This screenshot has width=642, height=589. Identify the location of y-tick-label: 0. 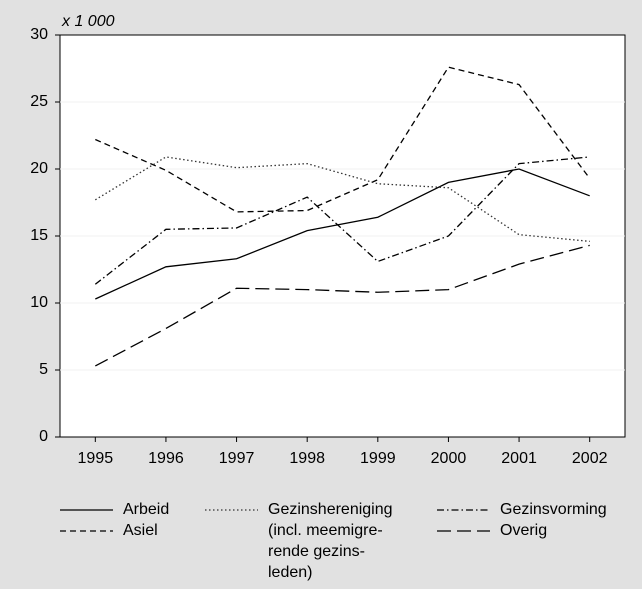
(43, 436).